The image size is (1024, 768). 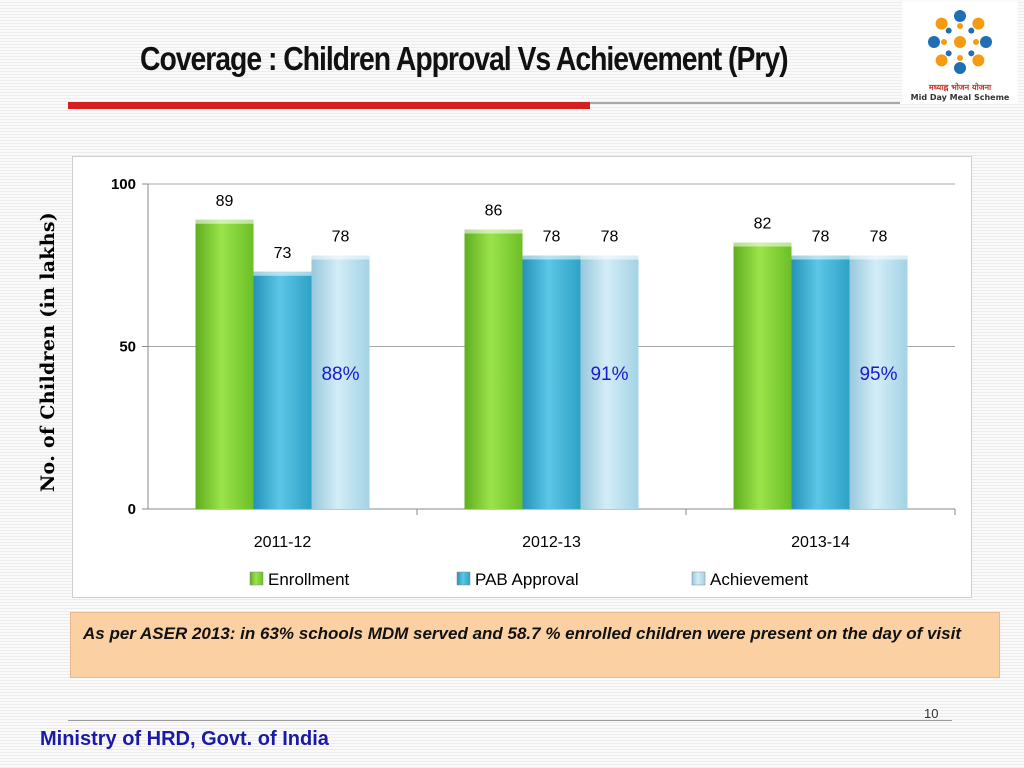 I want to click on title-rule-gray, so click(x=745, y=103).